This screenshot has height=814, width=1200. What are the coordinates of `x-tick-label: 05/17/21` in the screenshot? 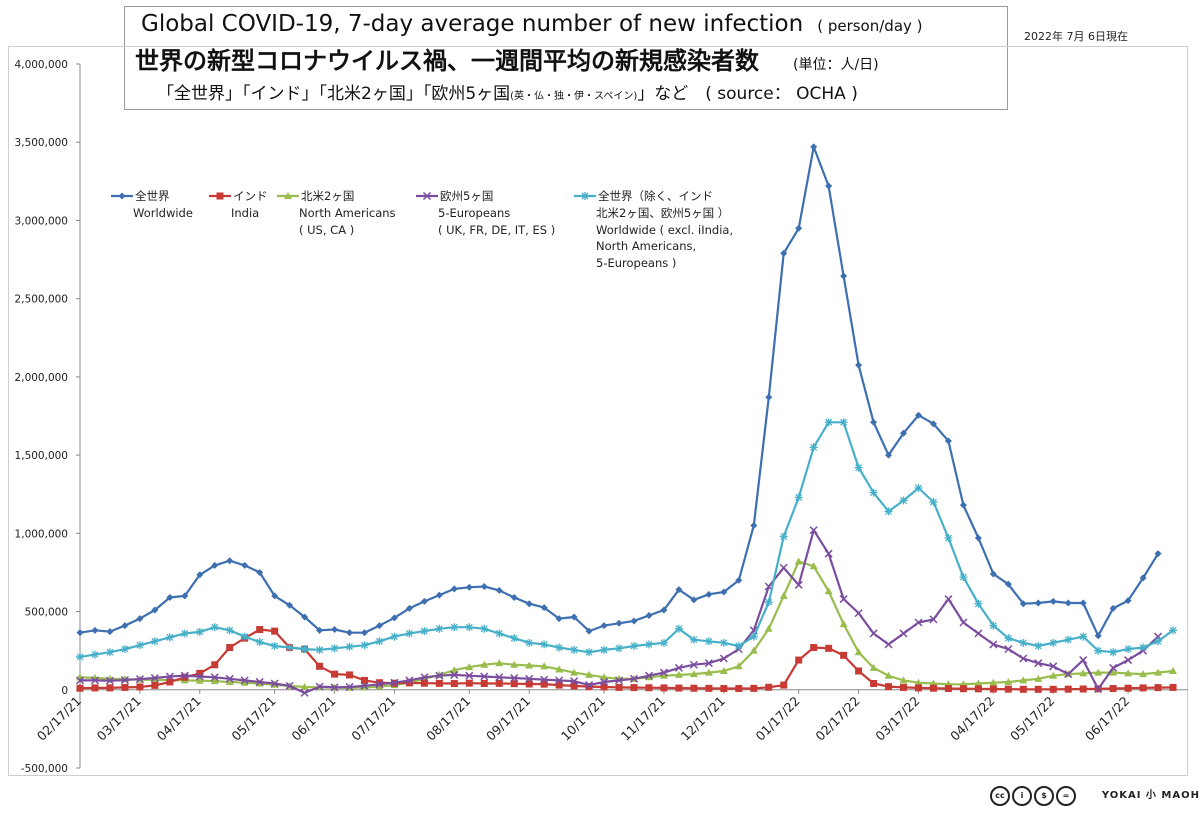 It's located at (253, 718).